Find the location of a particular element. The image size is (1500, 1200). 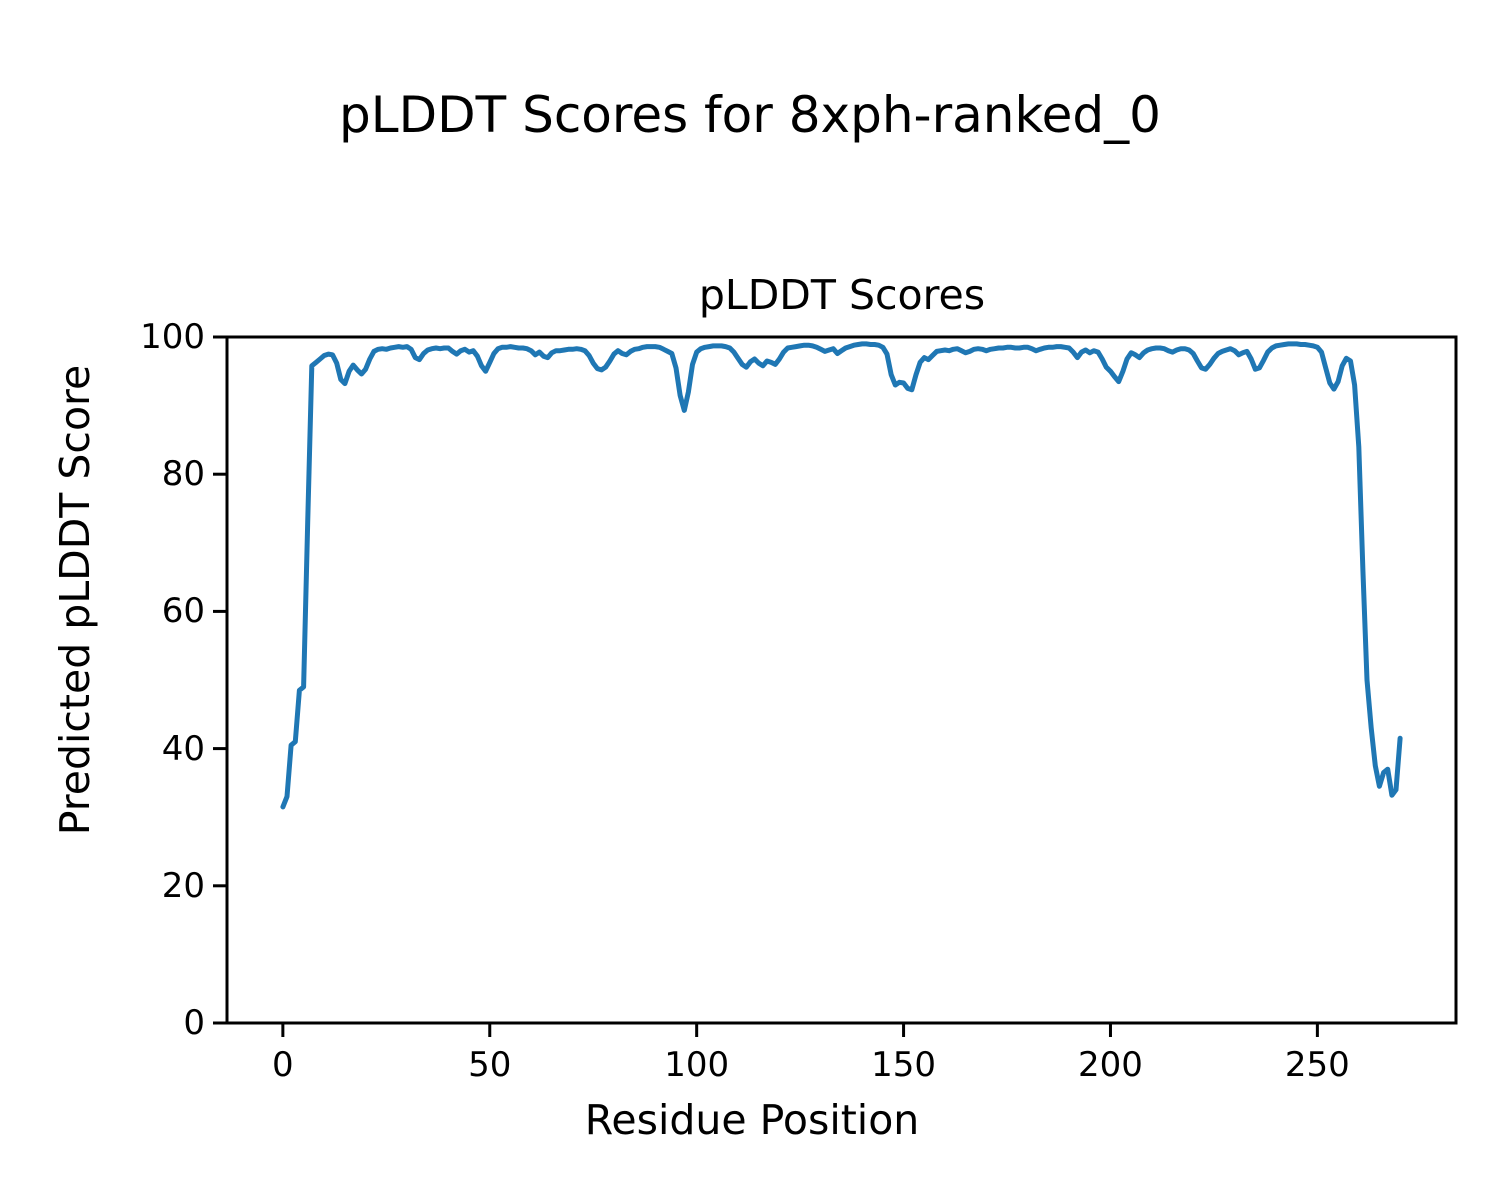

y-tick-label: 60 is located at coordinates (183, 611).